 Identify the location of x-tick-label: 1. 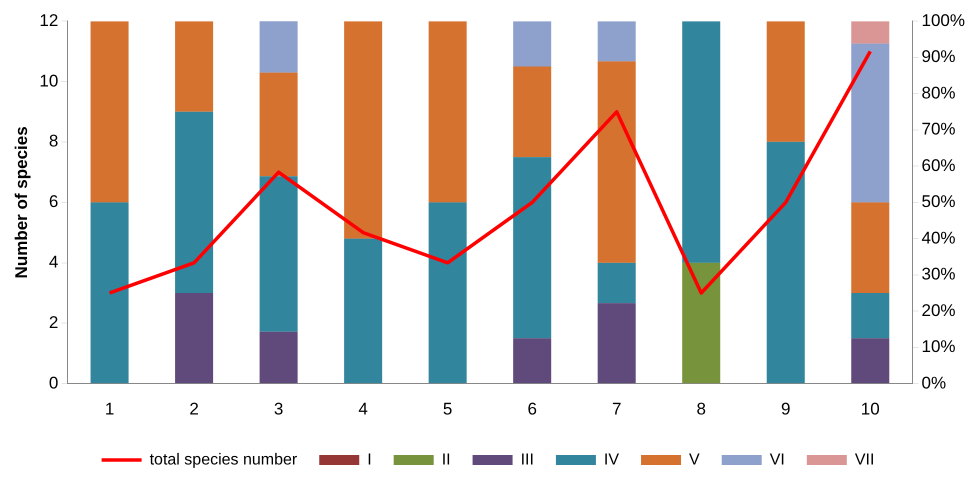
(109, 408).